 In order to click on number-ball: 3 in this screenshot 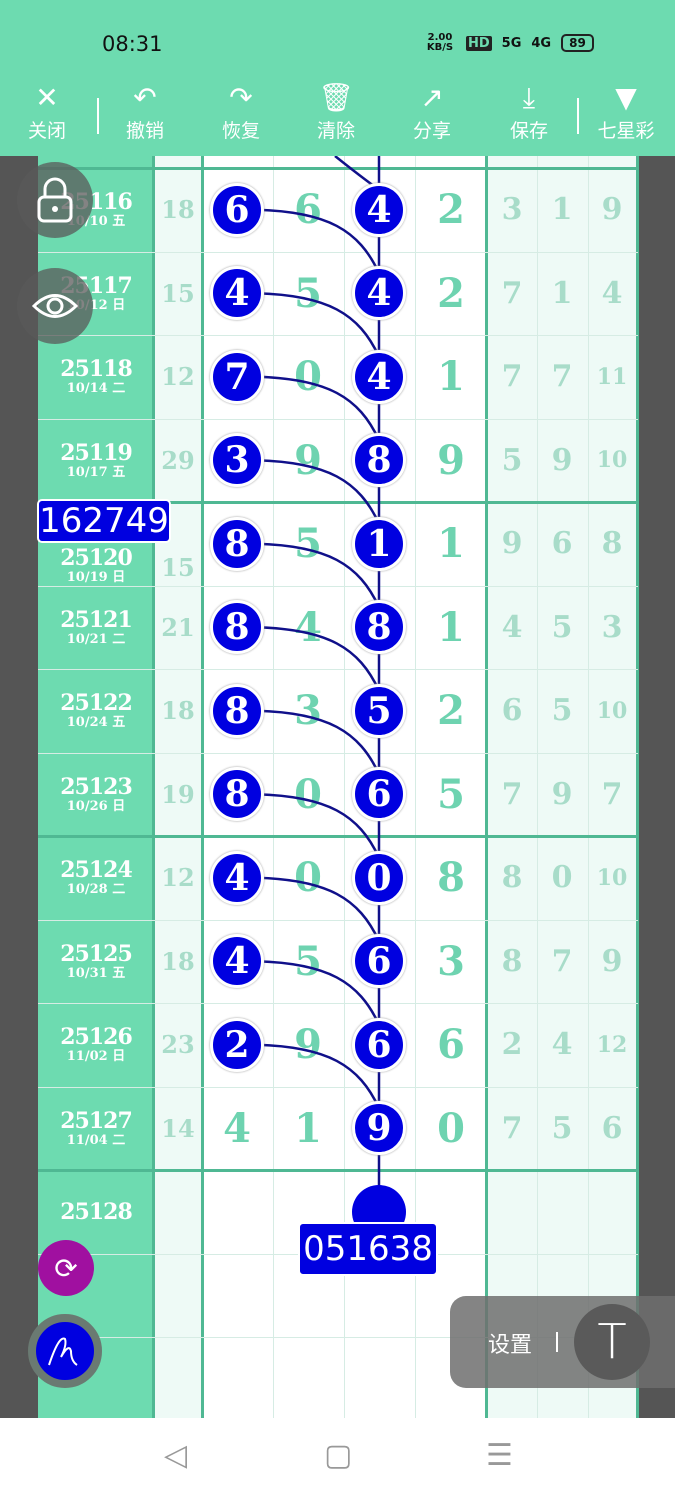, I will do `click(237, 460)`.